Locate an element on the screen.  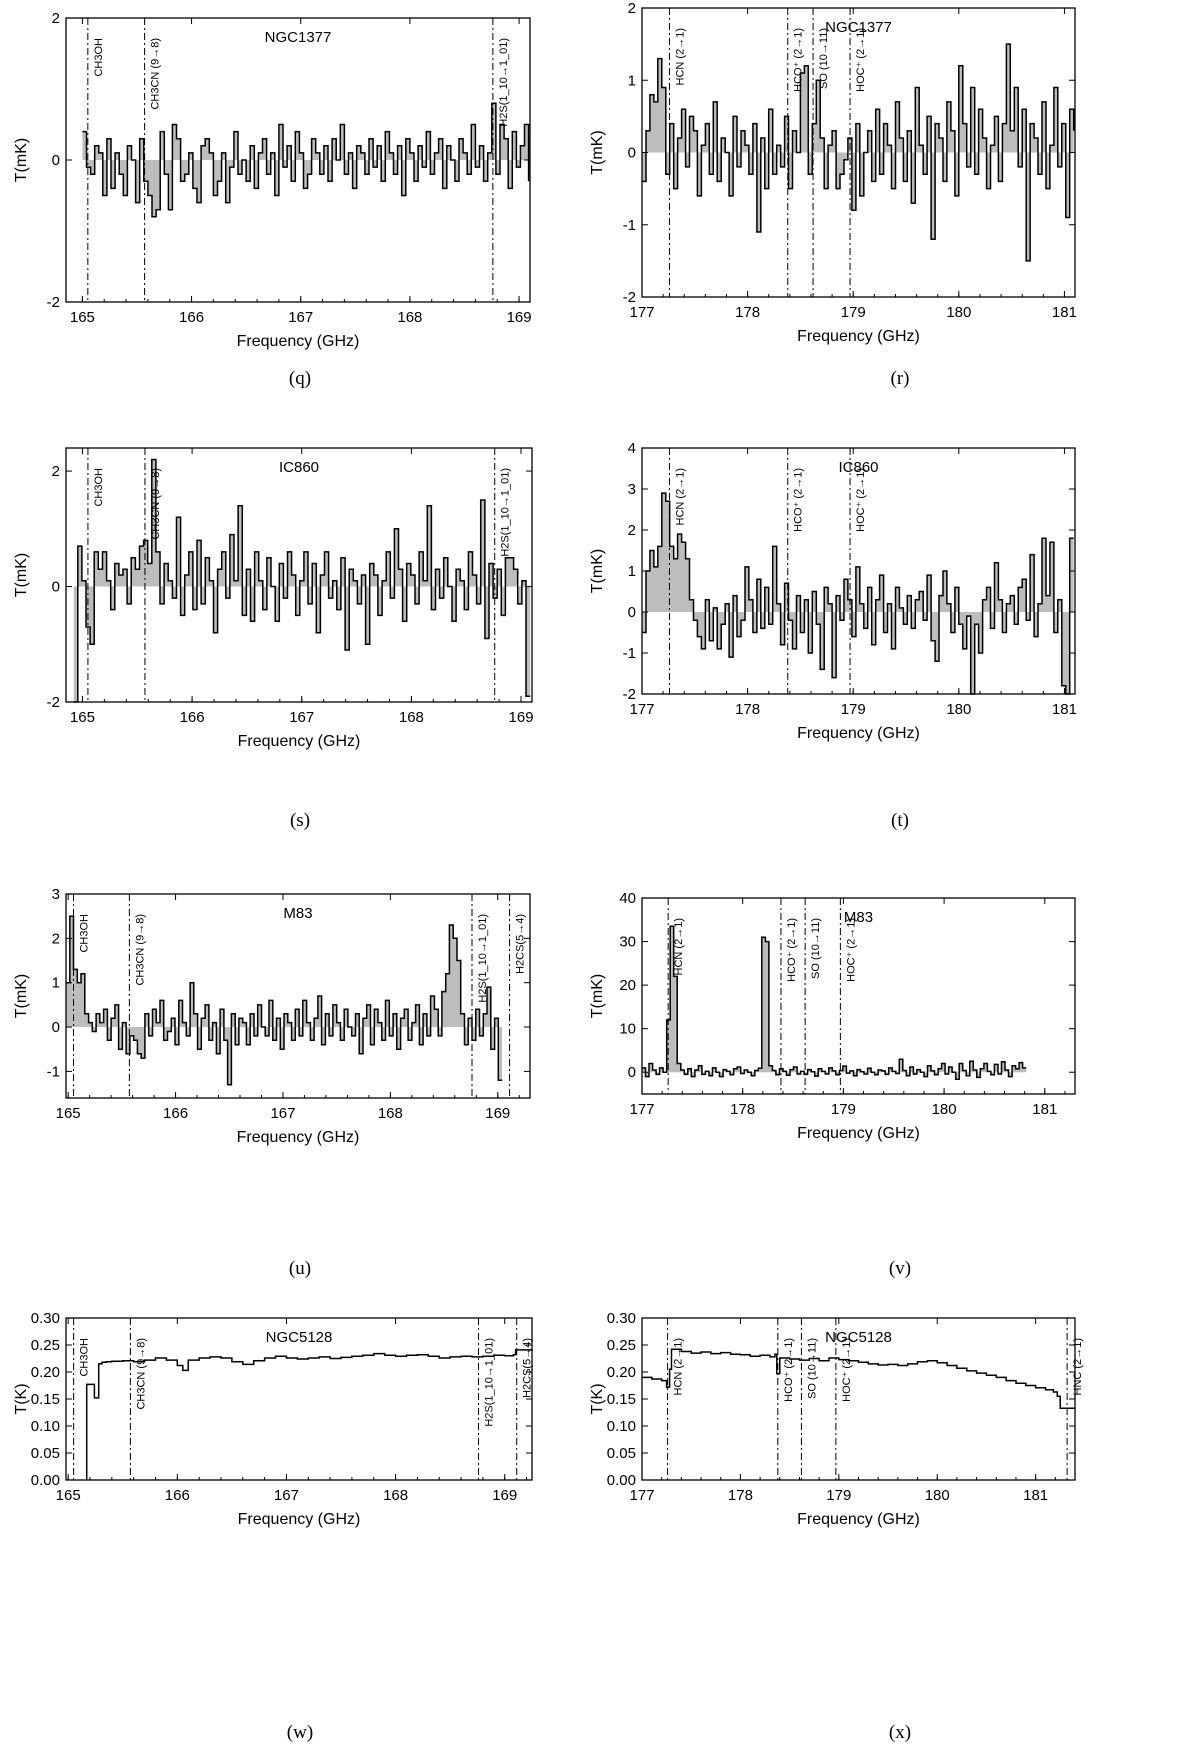
y-tick-label: 10 is located at coordinates (627, 1029).